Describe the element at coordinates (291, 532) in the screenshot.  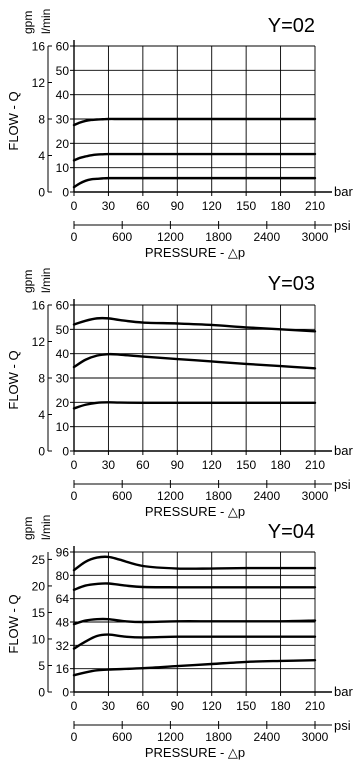
I see `chart-title: Y=04` at that location.